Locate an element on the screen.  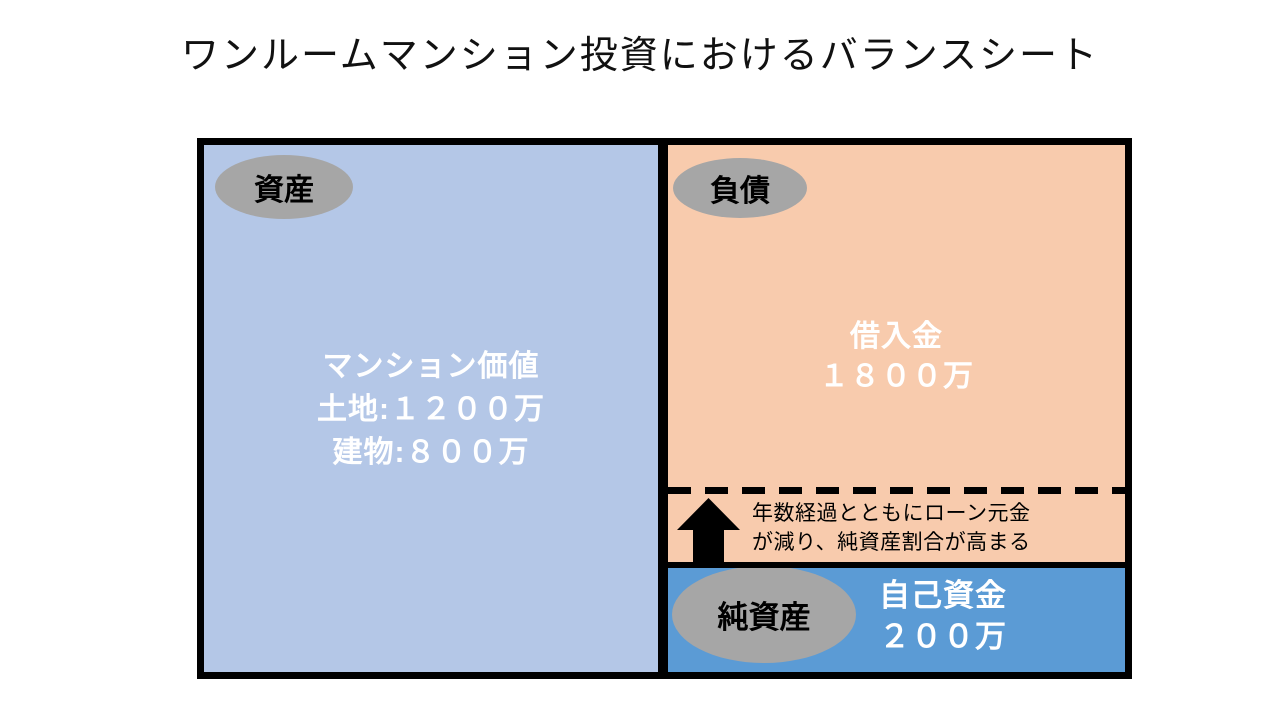
liability-line-amount: １８００万 is located at coordinates (896, 376).